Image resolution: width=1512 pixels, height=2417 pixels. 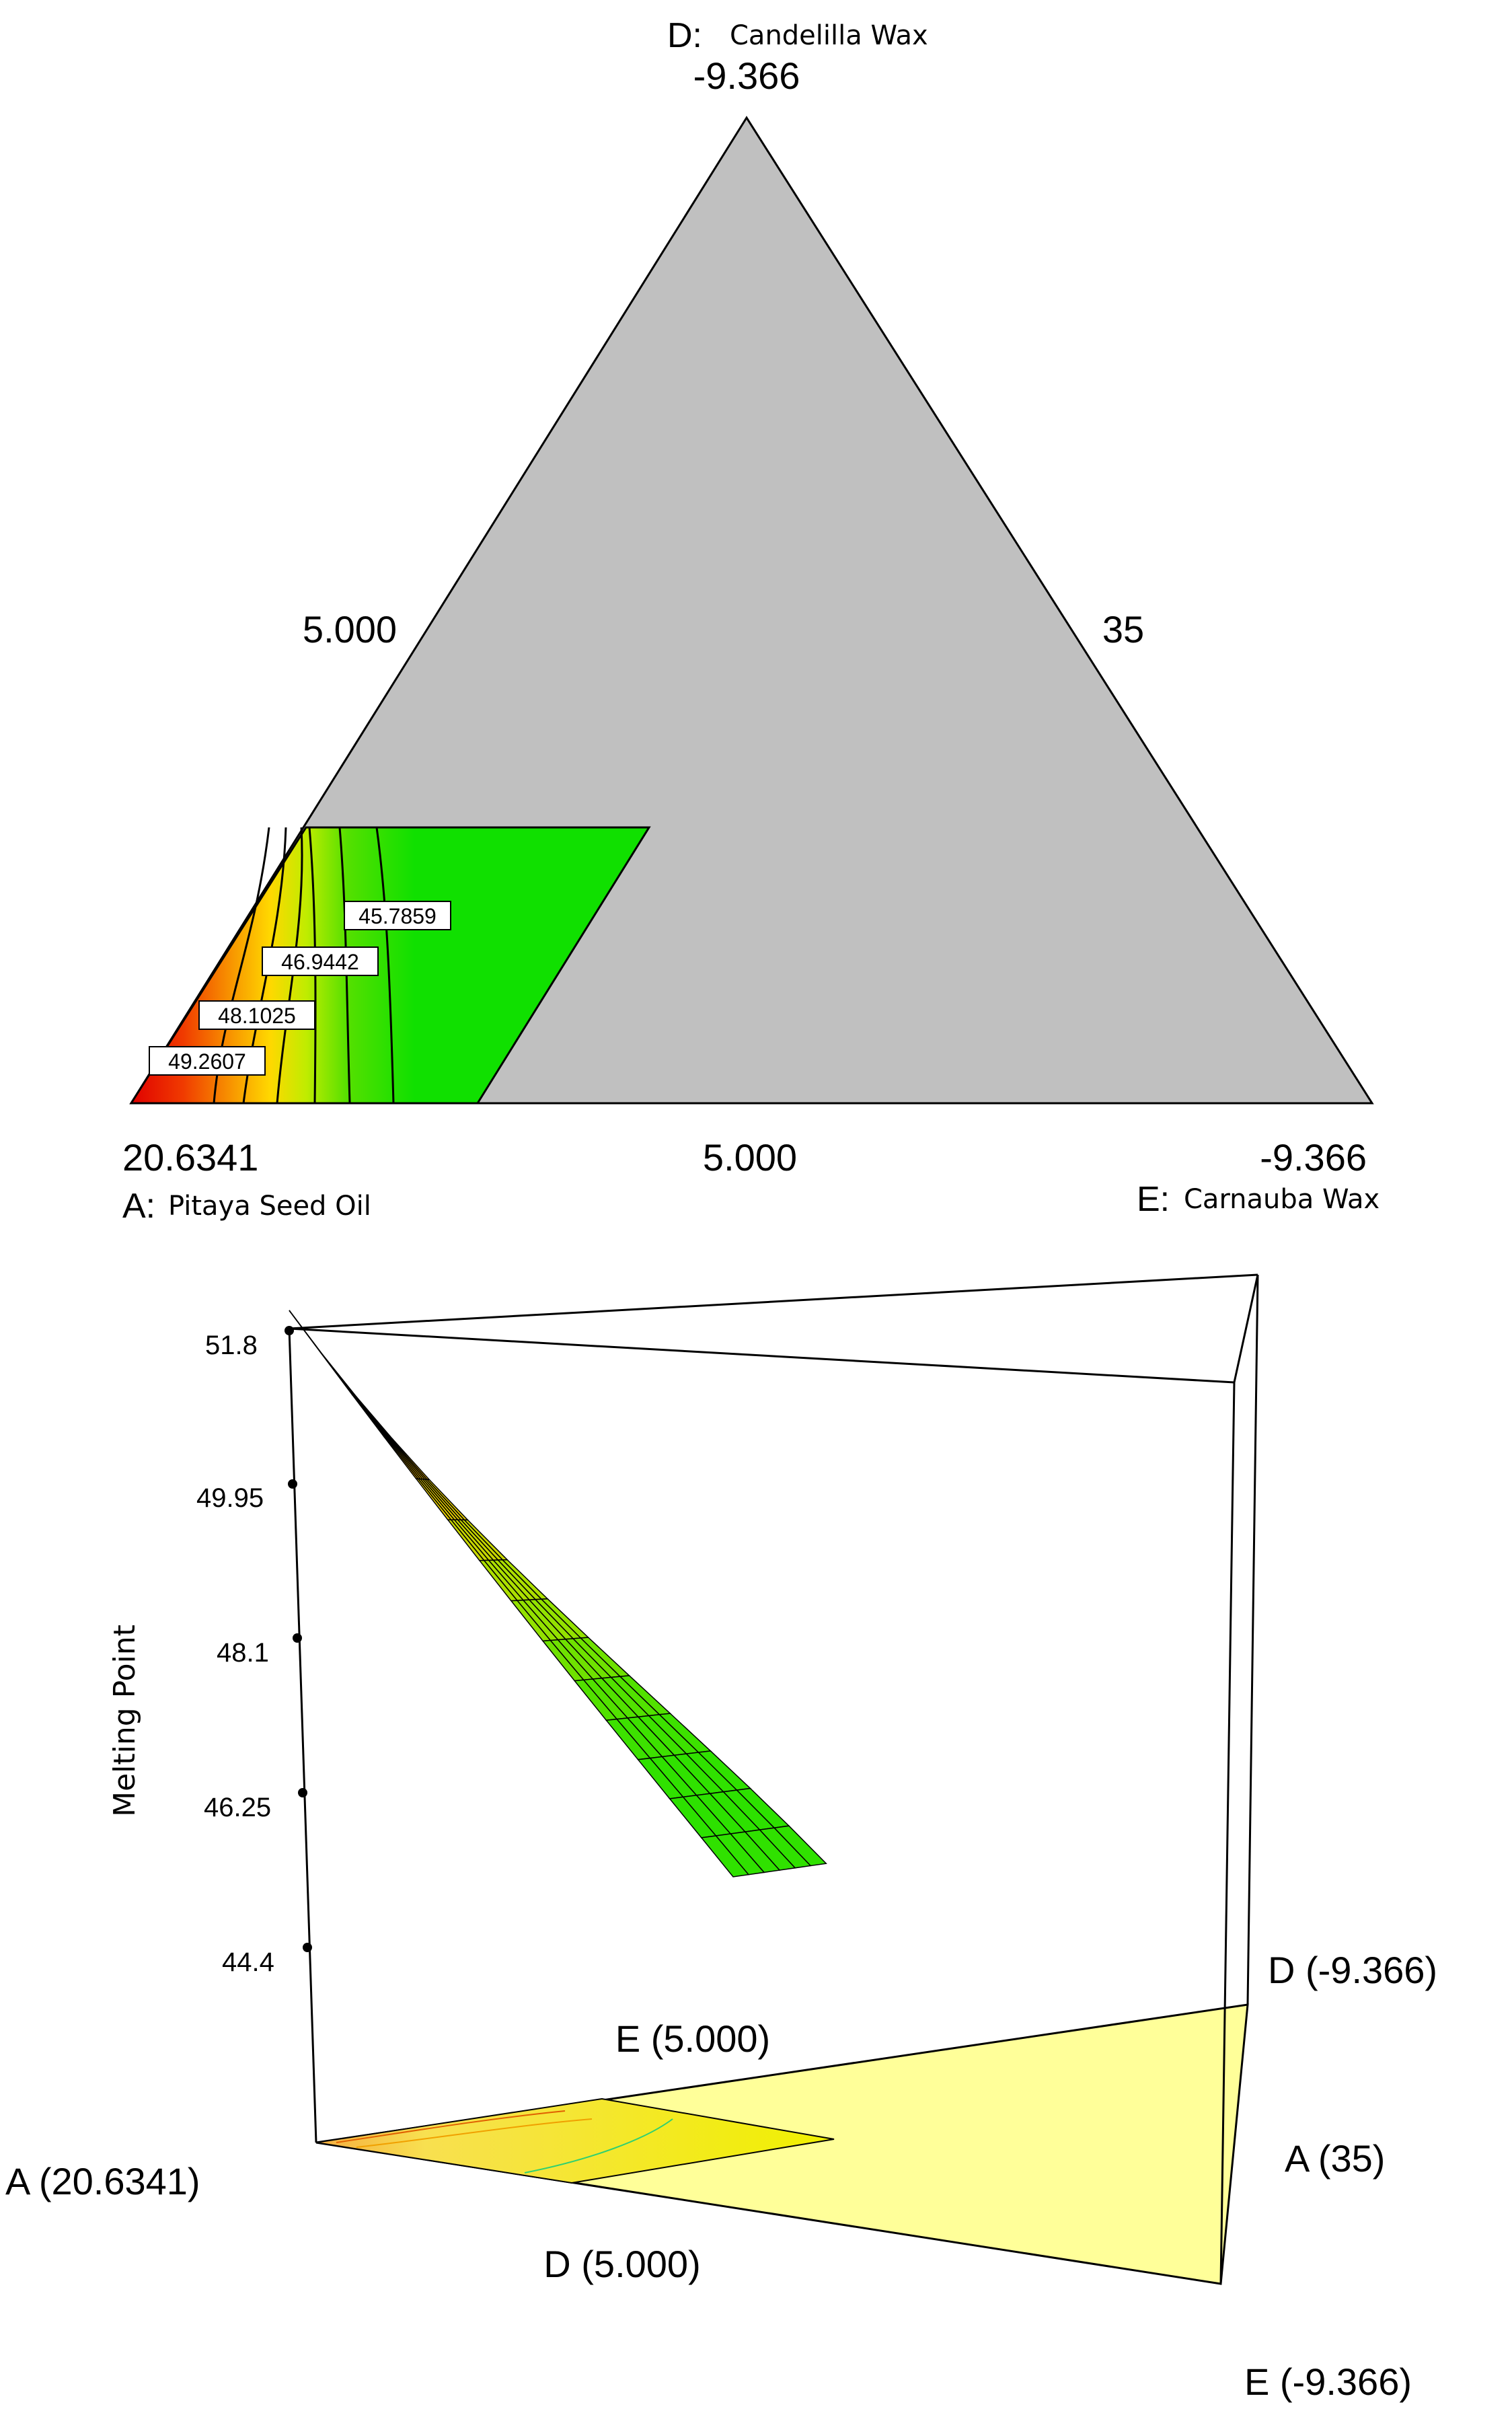 What do you see at coordinates (350, 629) in the screenshot?
I see `edge-label-left: 5.000` at bounding box center [350, 629].